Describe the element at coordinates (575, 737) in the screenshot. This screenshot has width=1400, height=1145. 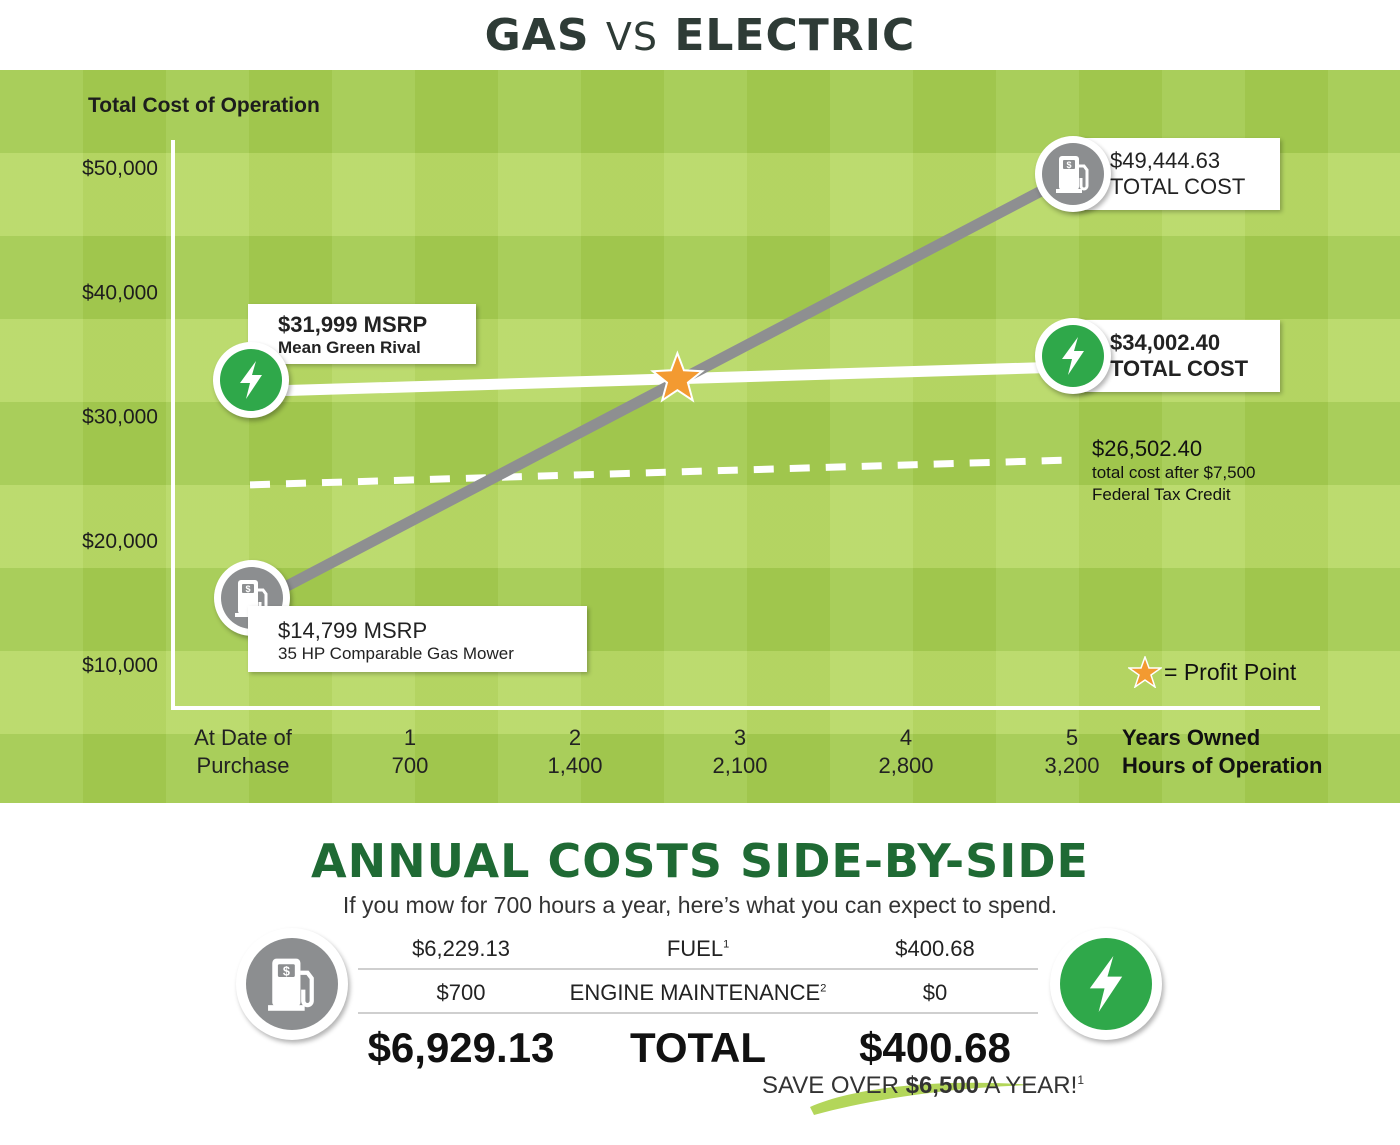
I see `x-tick-year: 2` at that location.